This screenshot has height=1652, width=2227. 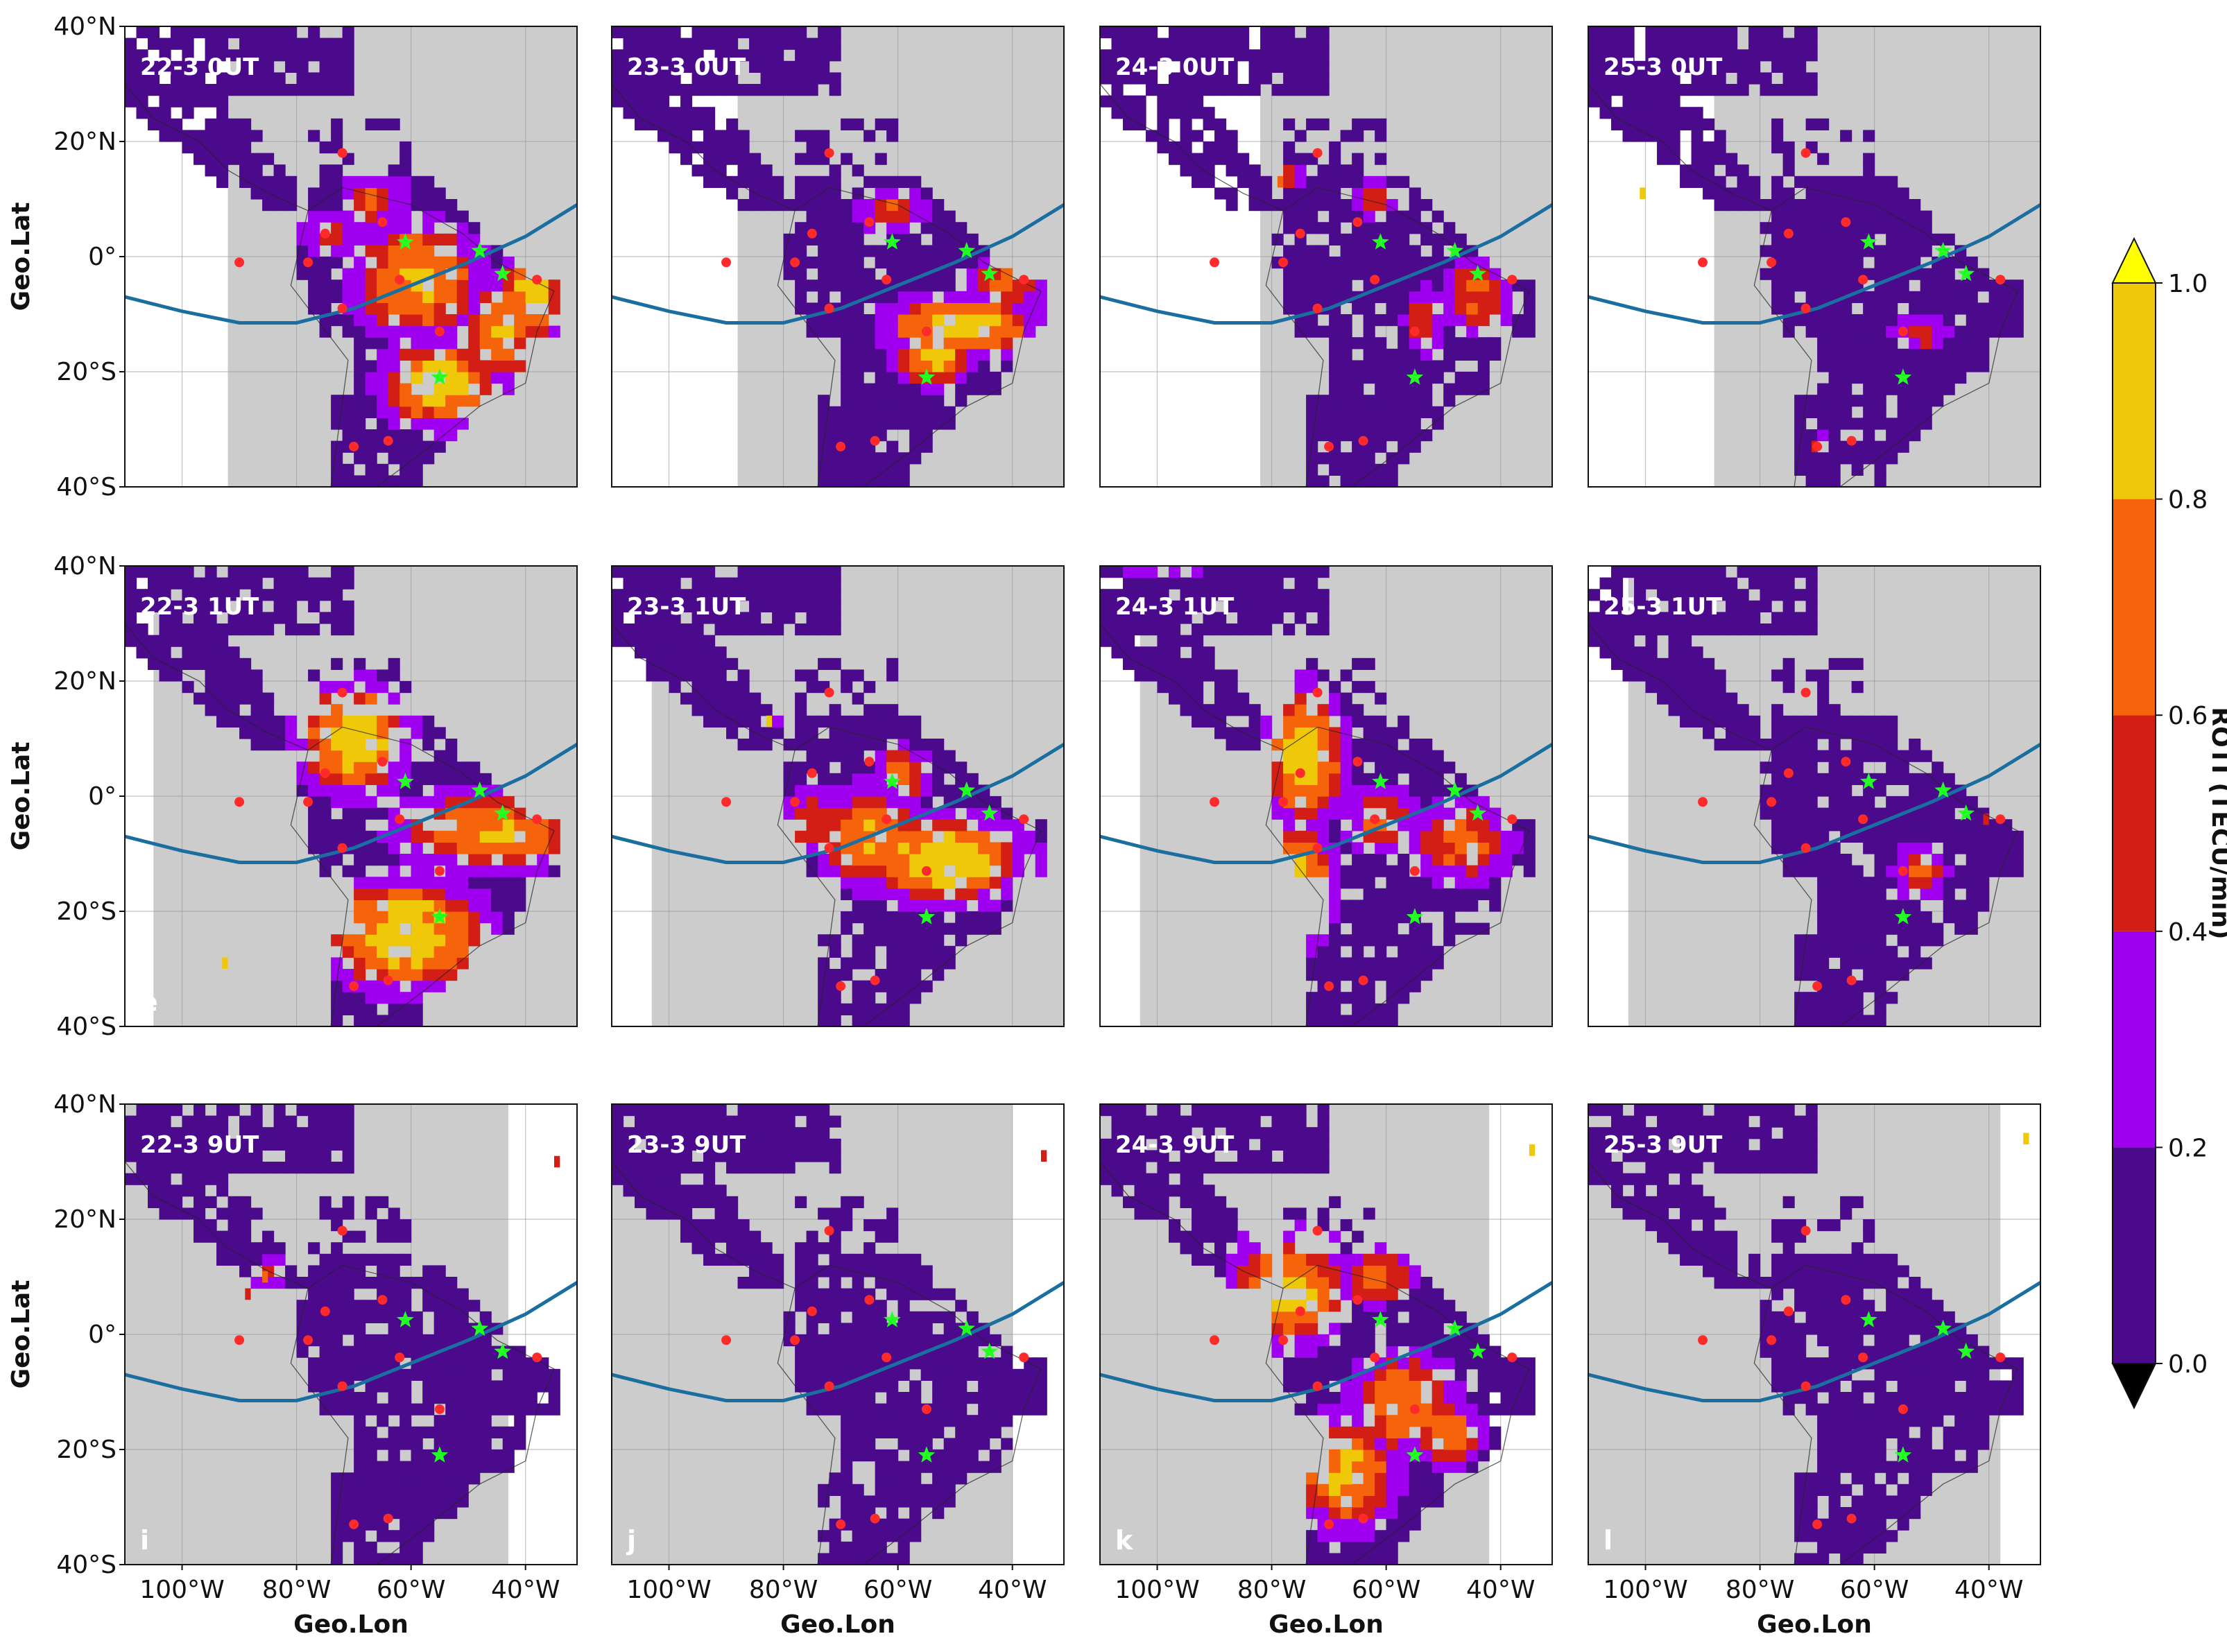 What do you see at coordinates (967, 250) in the screenshot?
I see `star-marker` at bounding box center [967, 250].